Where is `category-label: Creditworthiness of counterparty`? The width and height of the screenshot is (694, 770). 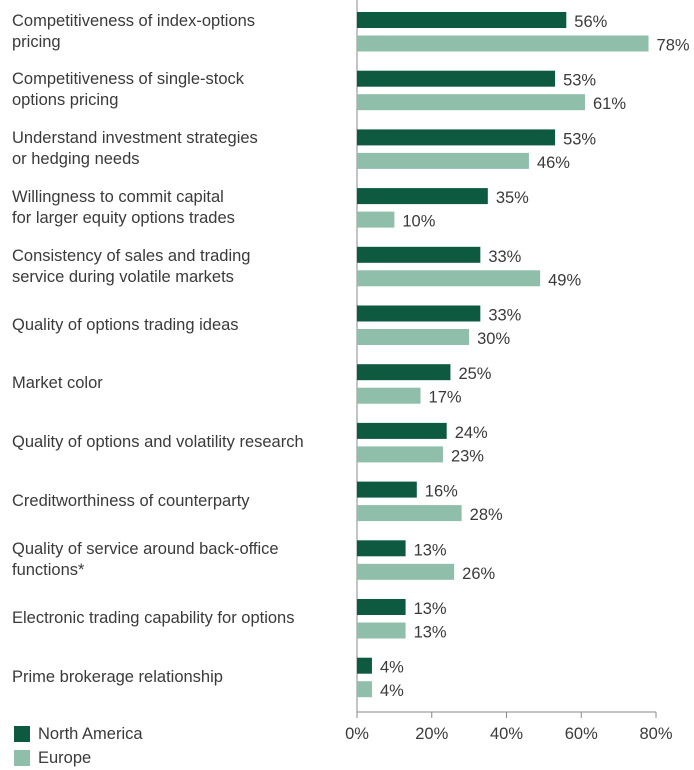 category-label: Creditworthiness of counterparty is located at coordinates (131, 500).